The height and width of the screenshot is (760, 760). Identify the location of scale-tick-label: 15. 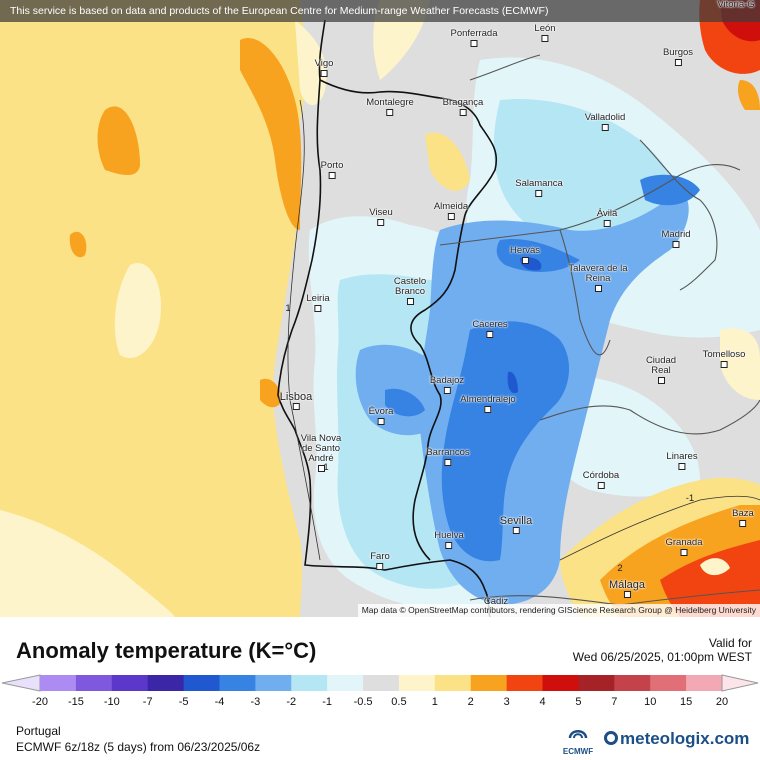
(686, 702).